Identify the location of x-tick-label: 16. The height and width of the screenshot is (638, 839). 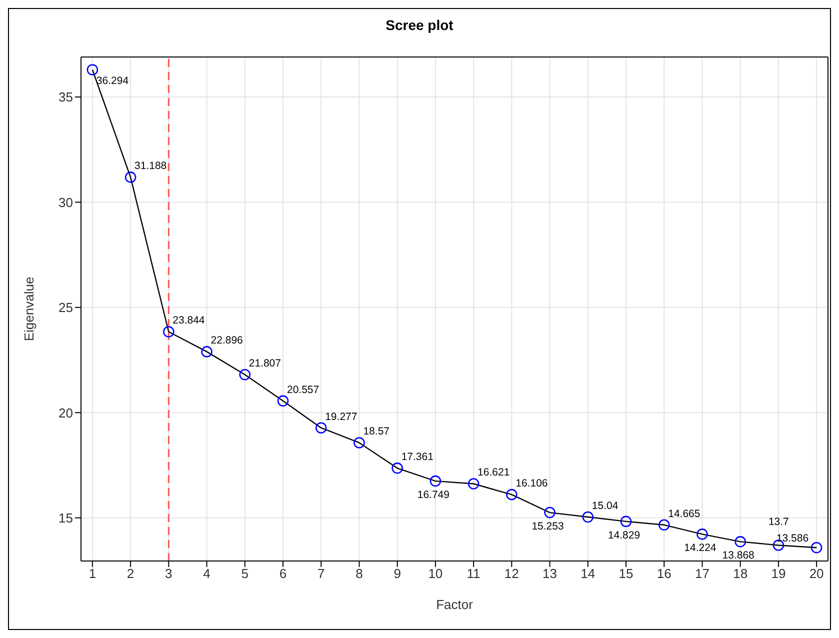
(664, 574).